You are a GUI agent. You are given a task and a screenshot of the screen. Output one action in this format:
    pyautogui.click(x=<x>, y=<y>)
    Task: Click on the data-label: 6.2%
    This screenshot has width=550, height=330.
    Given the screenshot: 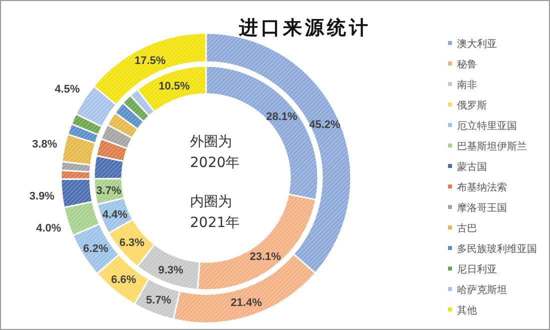 What is the action you would take?
    pyautogui.click(x=95, y=248)
    